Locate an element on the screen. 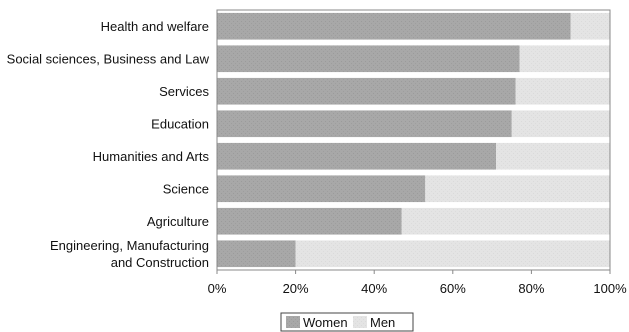 The height and width of the screenshot is (332, 629). category-label-3-0: Education is located at coordinates (180, 123).